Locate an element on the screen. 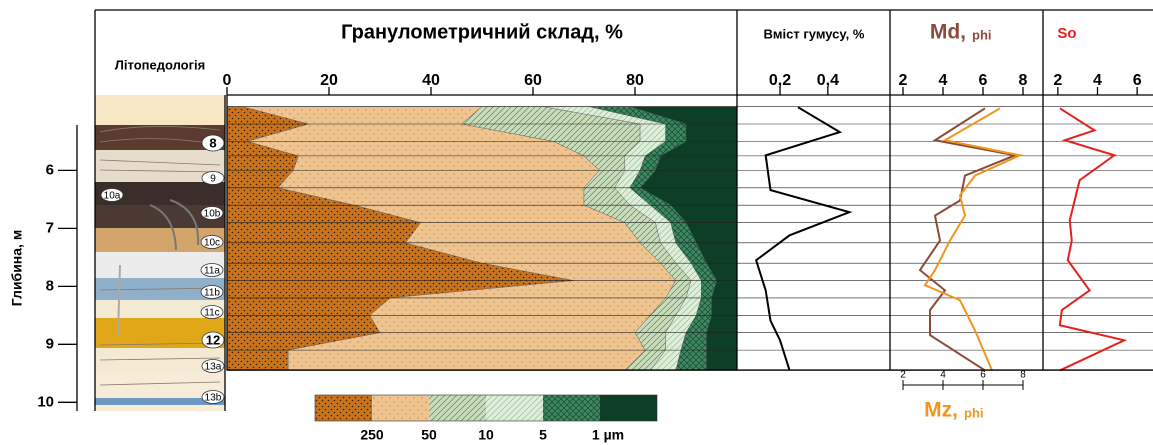 This screenshot has width=1153, height=445. x-tick-label: 0 is located at coordinates (227, 80).